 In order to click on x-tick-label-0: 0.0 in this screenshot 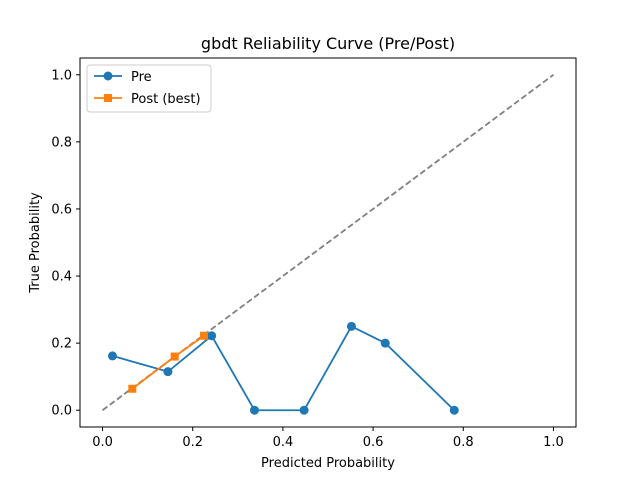, I will do `click(102, 442)`.